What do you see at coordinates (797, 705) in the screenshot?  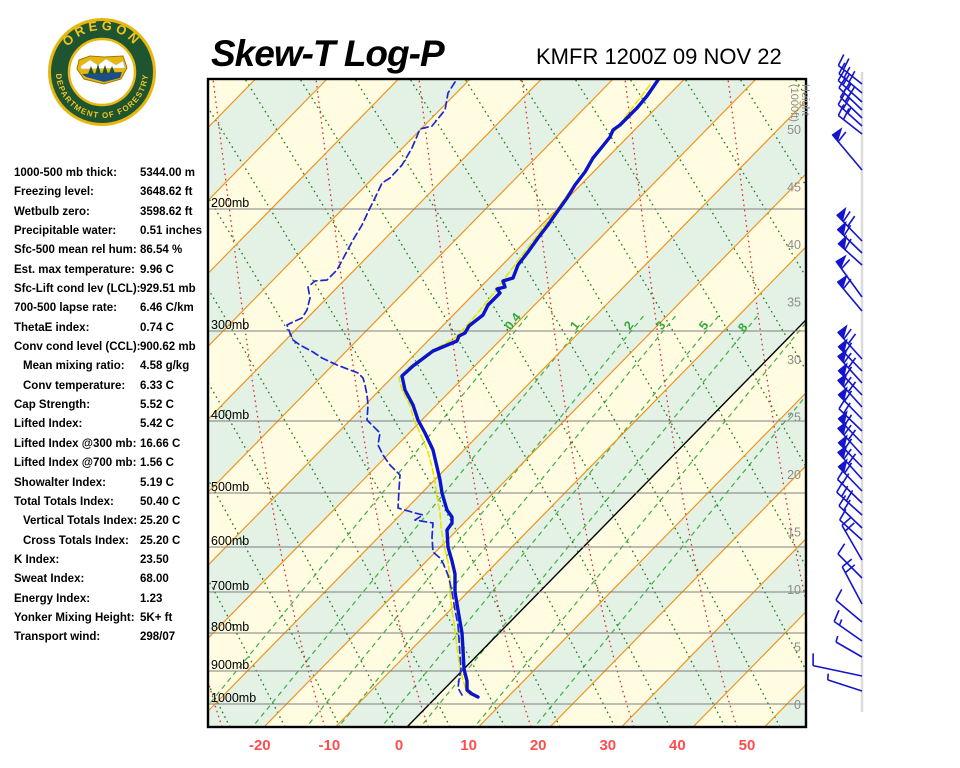 I see `height-tick-label: 0` at bounding box center [797, 705].